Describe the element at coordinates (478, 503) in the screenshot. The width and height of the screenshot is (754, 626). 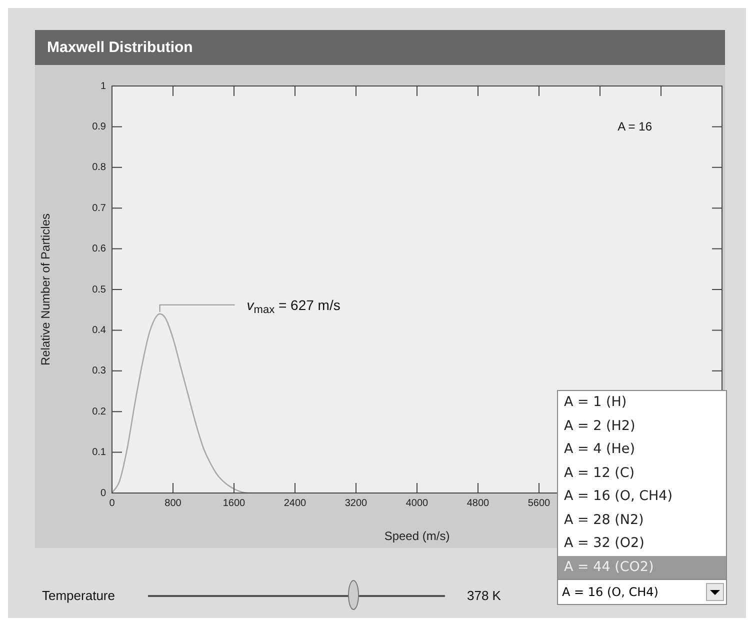
I see `x-tick-label: 4800` at that location.